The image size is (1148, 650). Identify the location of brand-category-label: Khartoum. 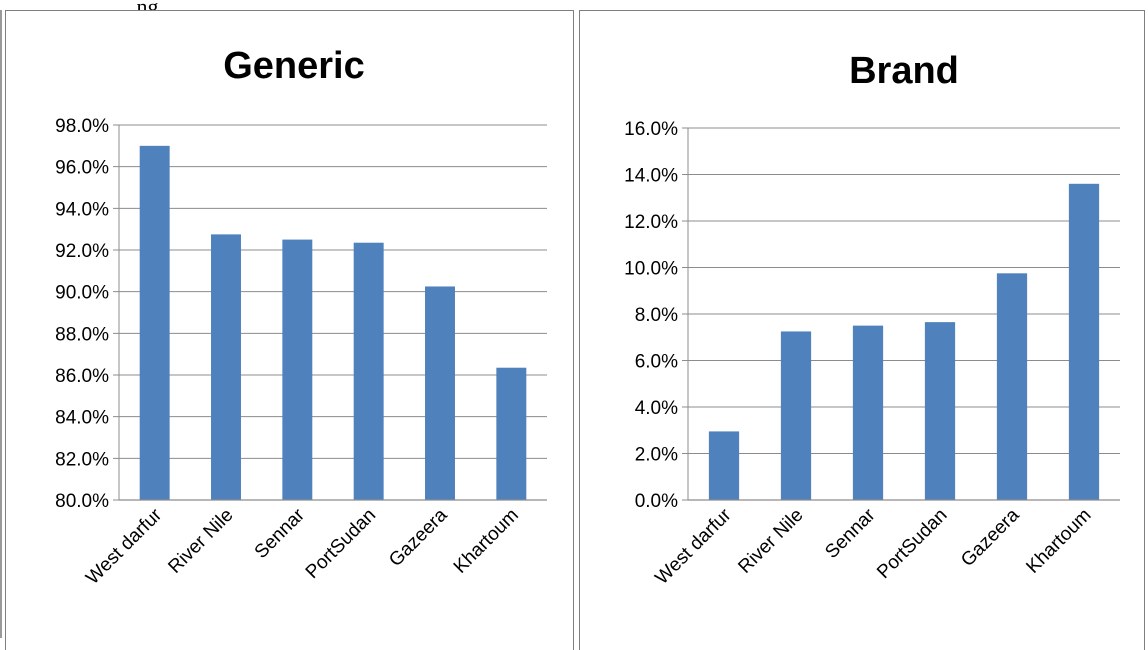
(1058, 541).